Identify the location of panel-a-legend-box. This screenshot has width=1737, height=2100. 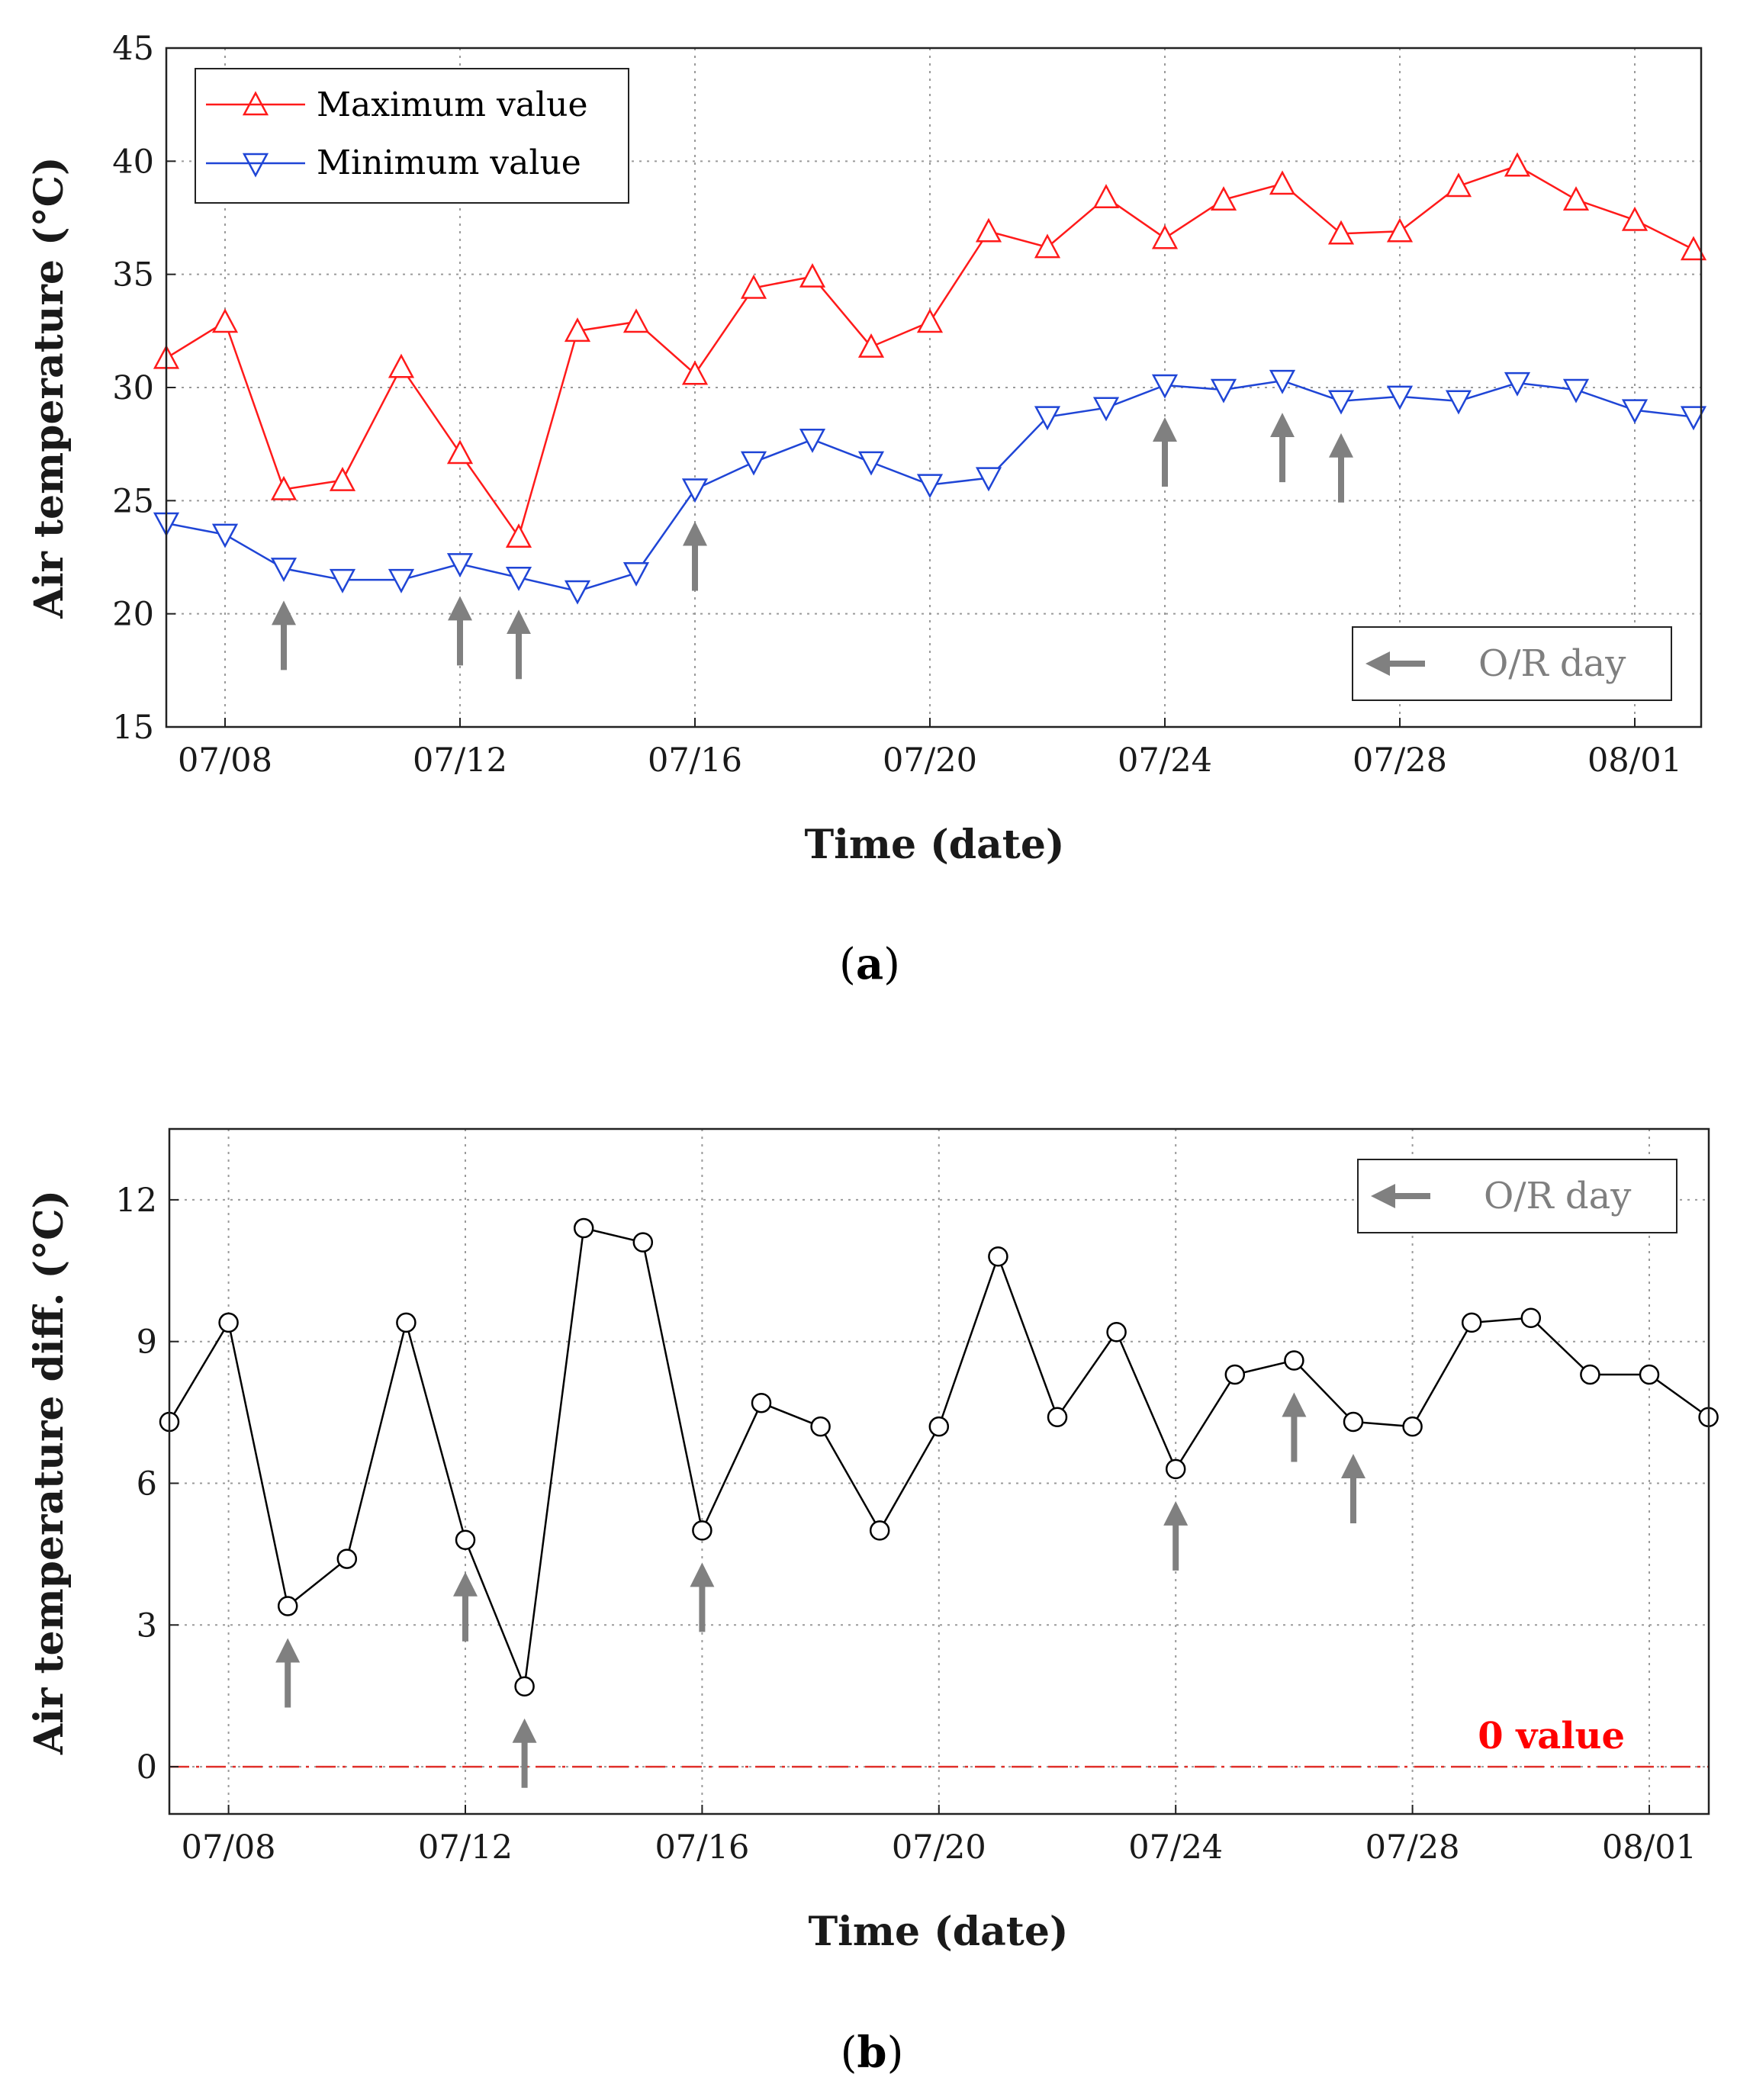
(412, 136).